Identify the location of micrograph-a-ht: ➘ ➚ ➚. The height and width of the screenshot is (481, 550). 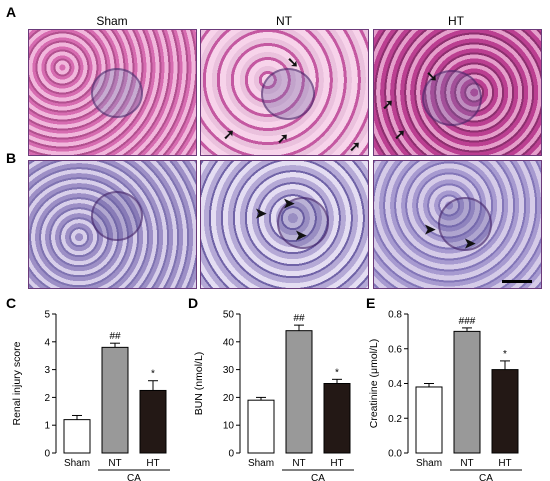
(457, 92).